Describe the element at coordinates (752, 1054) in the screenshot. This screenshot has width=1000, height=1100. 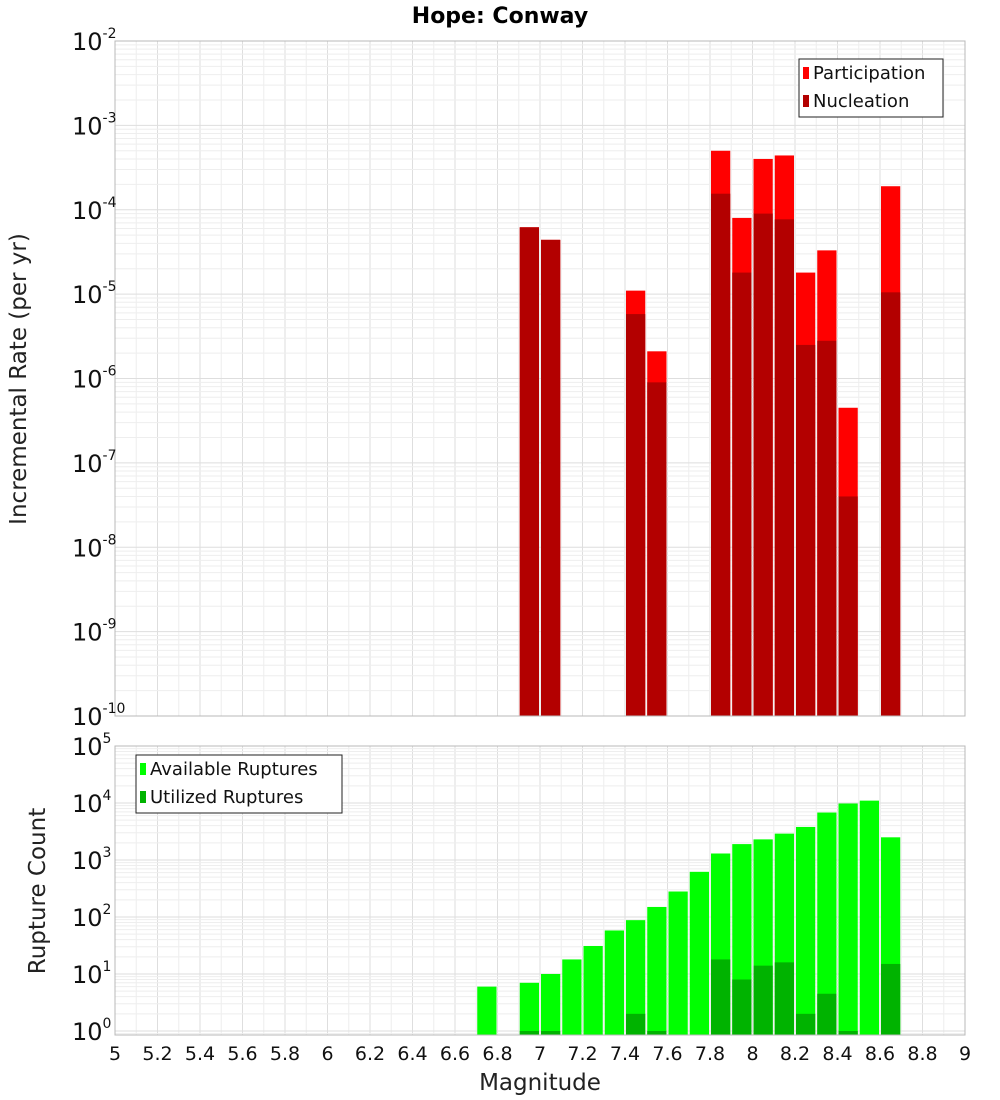
I see `x-tick-label: 8` at that location.